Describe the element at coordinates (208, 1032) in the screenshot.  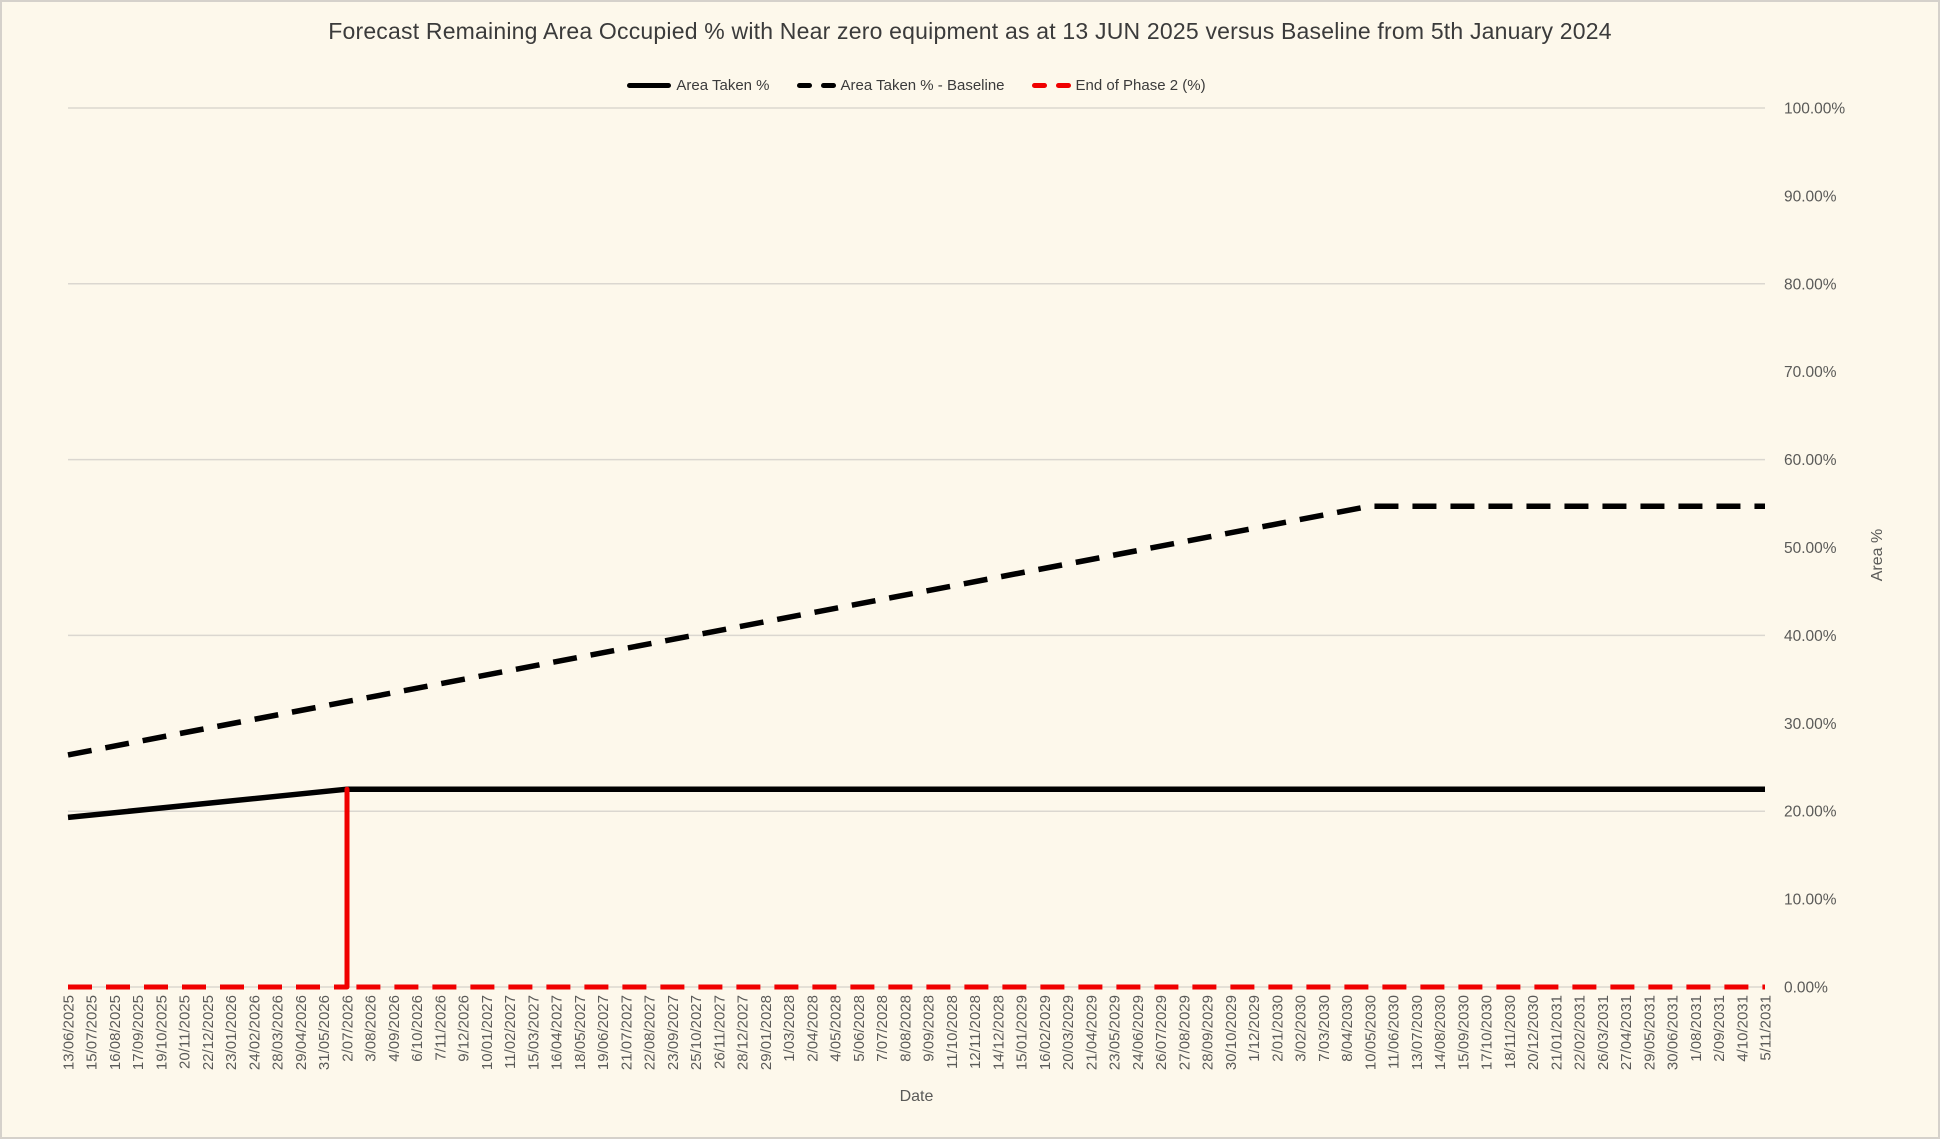
I see `x-tick-label: 22/12/2025` at that location.